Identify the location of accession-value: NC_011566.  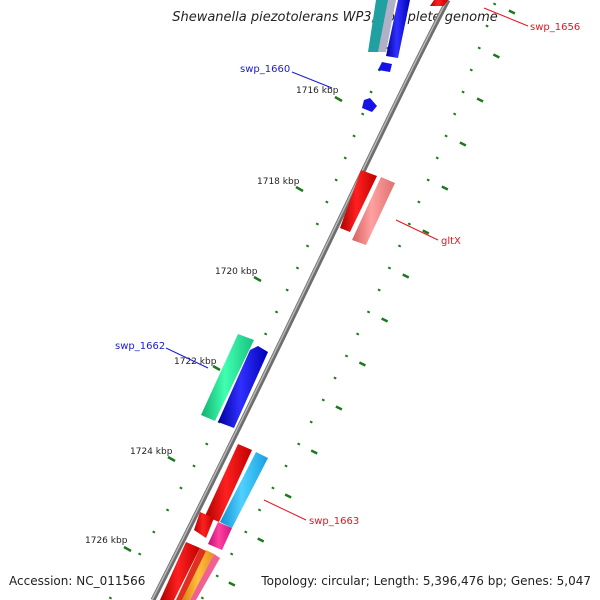
(111, 581).